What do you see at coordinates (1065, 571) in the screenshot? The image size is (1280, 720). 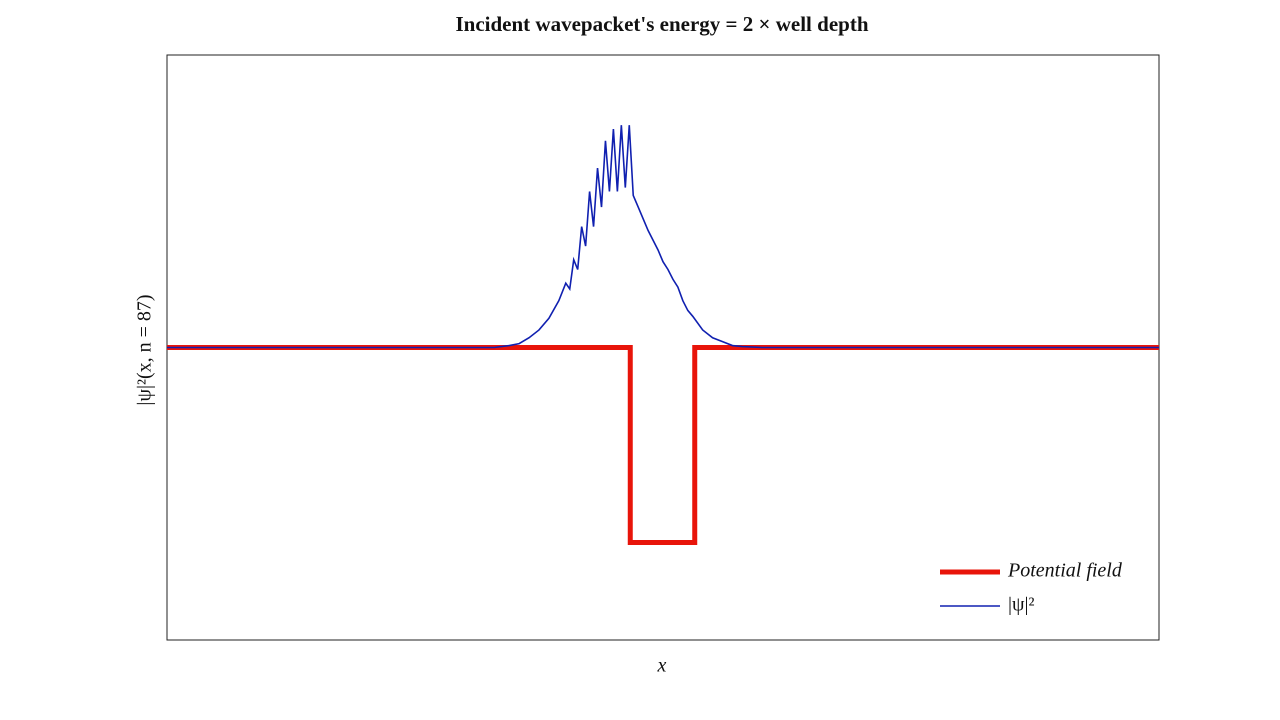 I see `legend-label: Potential field` at bounding box center [1065, 571].